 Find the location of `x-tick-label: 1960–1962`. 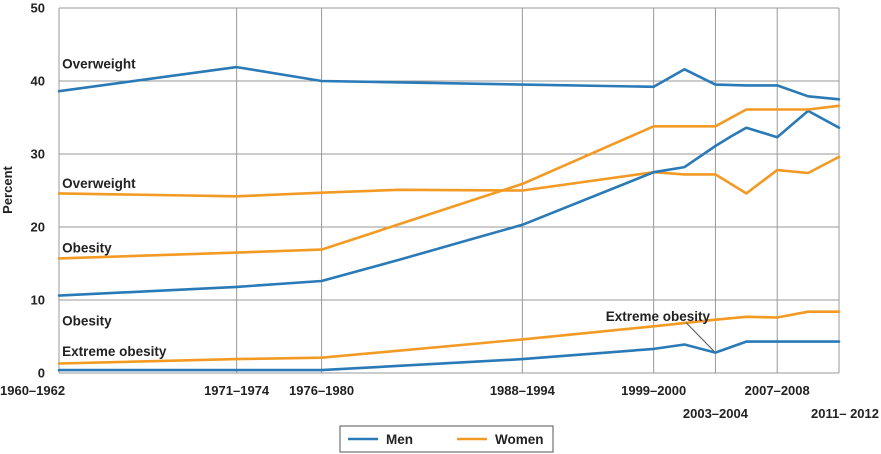

x-tick-label: 1960–1962 is located at coordinates (32, 390).